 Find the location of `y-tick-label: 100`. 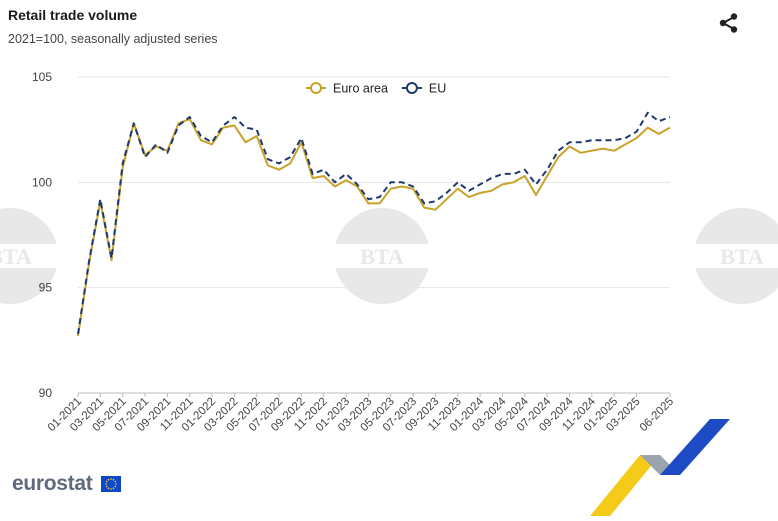

y-tick-label: 100 is located at coordinates (42, 182).